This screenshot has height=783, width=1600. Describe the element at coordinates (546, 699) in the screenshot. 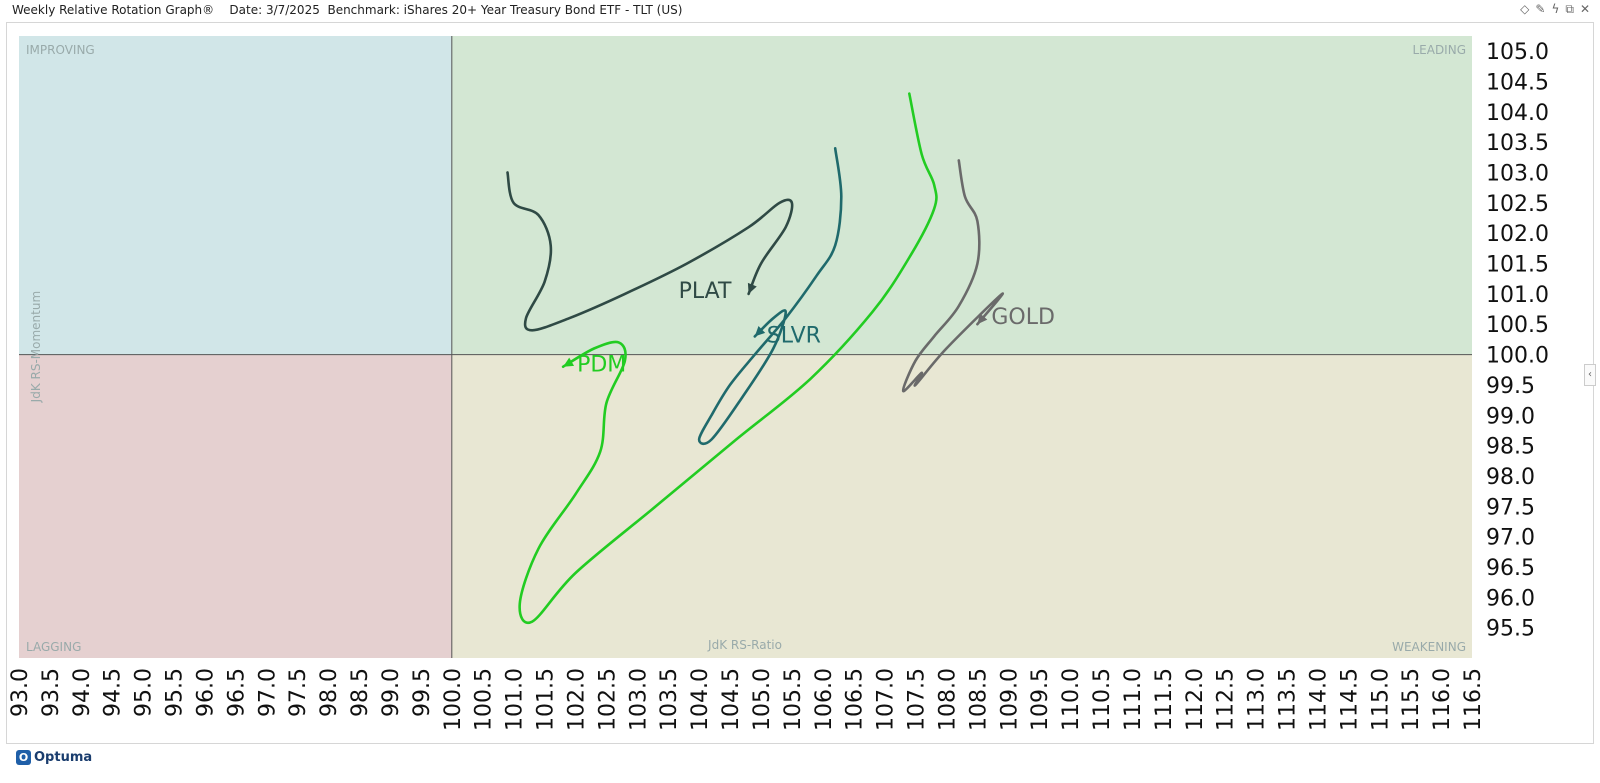

I see `x-tick-label: 101.5` at that location.